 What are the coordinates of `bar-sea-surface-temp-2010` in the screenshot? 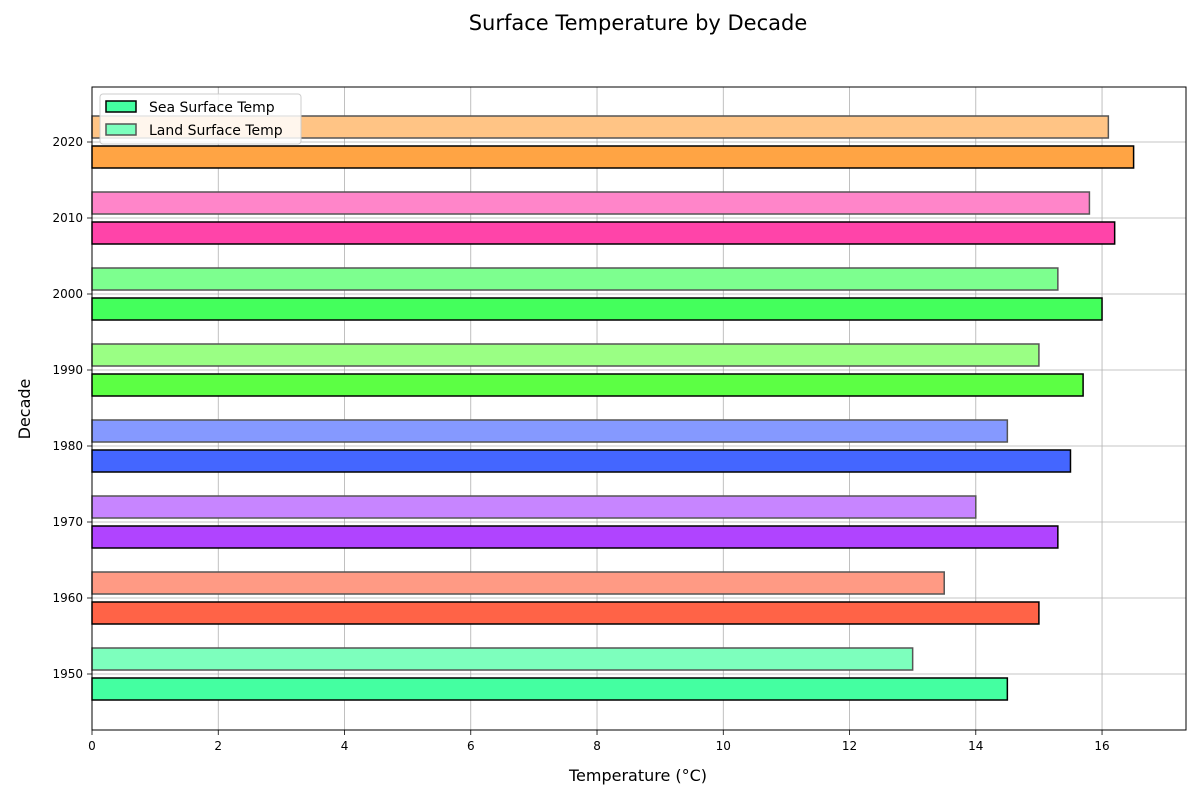 It's located at (603, 233).